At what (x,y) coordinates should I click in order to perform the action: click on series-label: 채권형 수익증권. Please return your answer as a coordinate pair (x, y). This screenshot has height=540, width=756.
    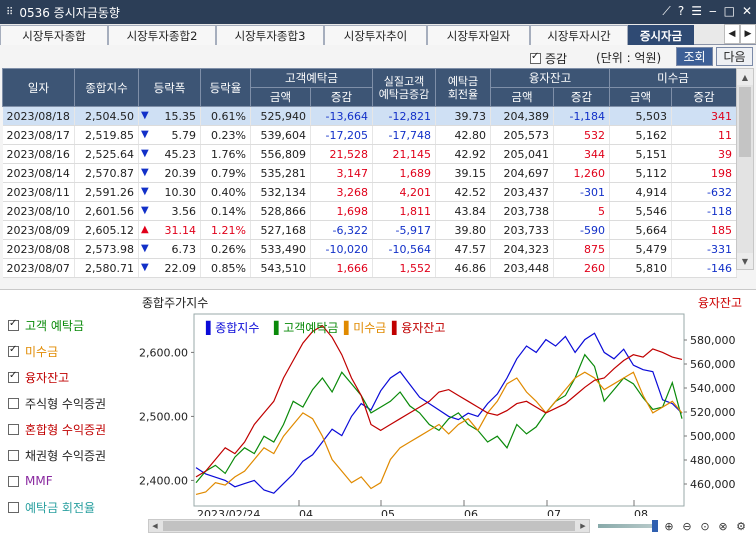
    Looking at the image, I should click on (66, 455).